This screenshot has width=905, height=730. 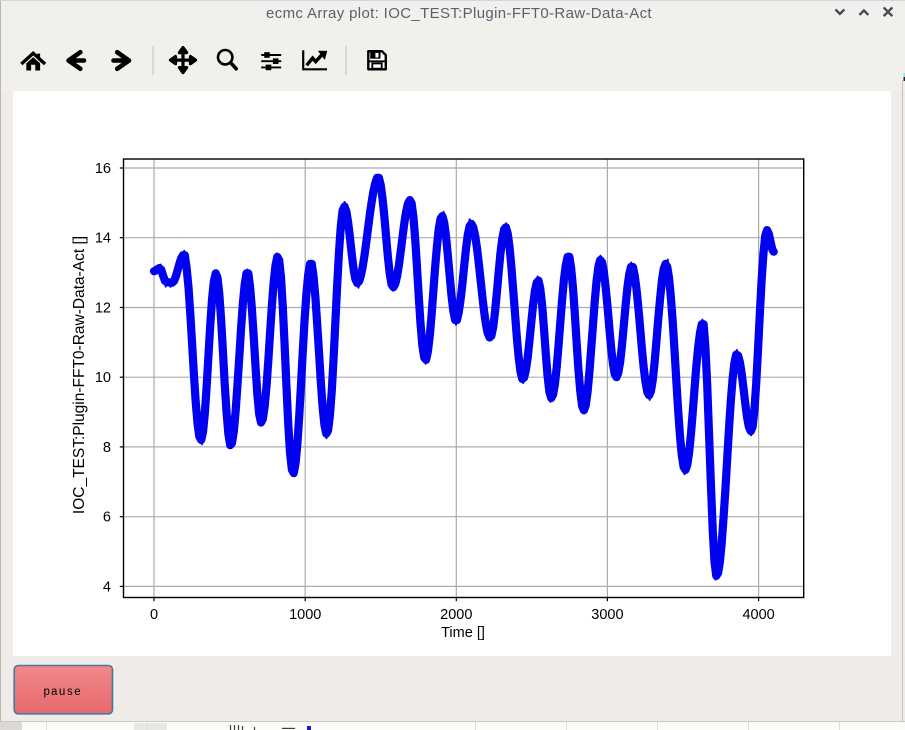 I want to click on svg-text: 4000, so click(x=758, y=615).